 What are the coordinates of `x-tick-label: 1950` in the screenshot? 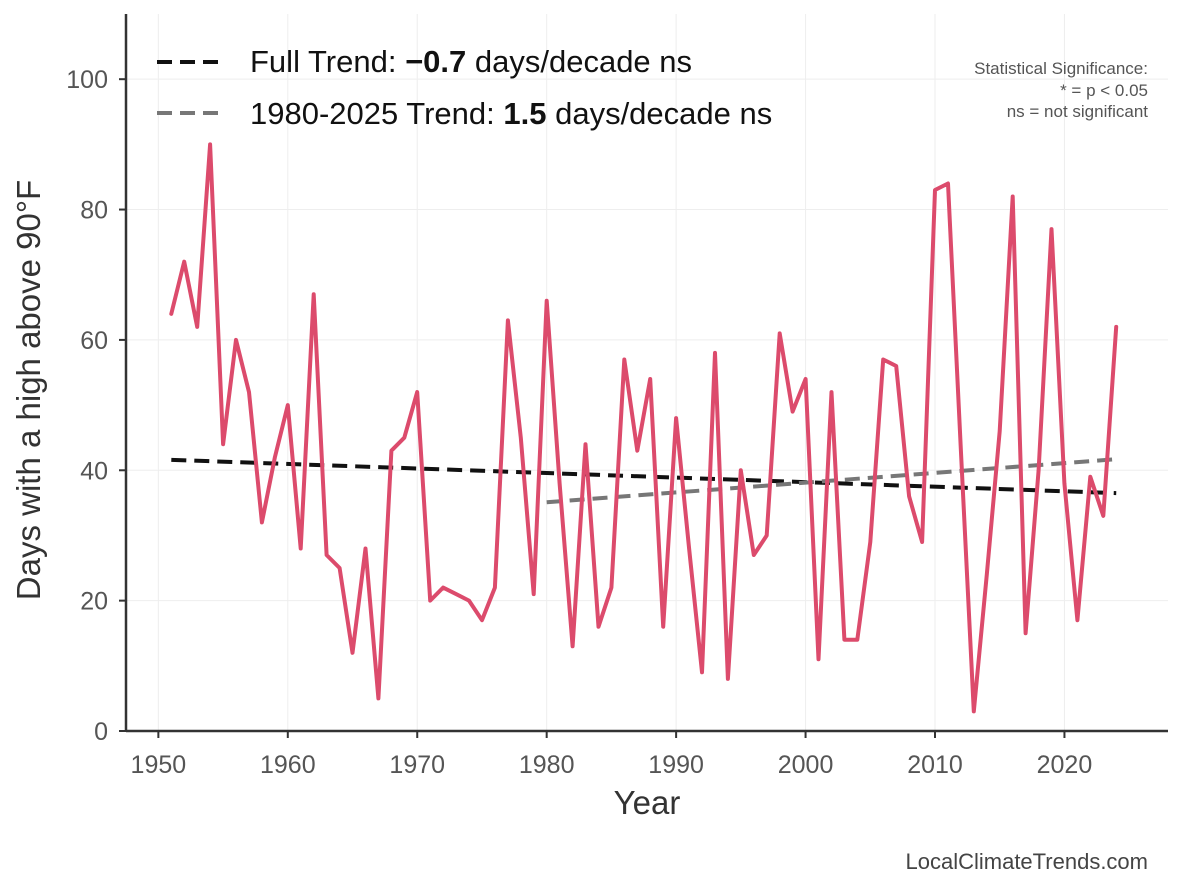 It's located at (159, 765).